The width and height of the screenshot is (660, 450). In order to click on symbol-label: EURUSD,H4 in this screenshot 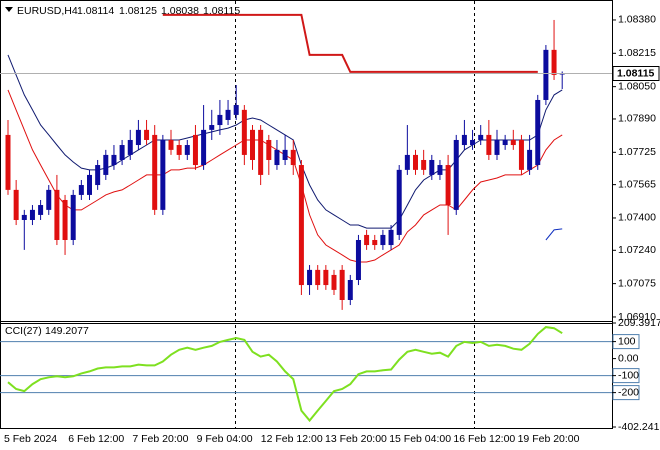, I will do `click(47, 11)`.